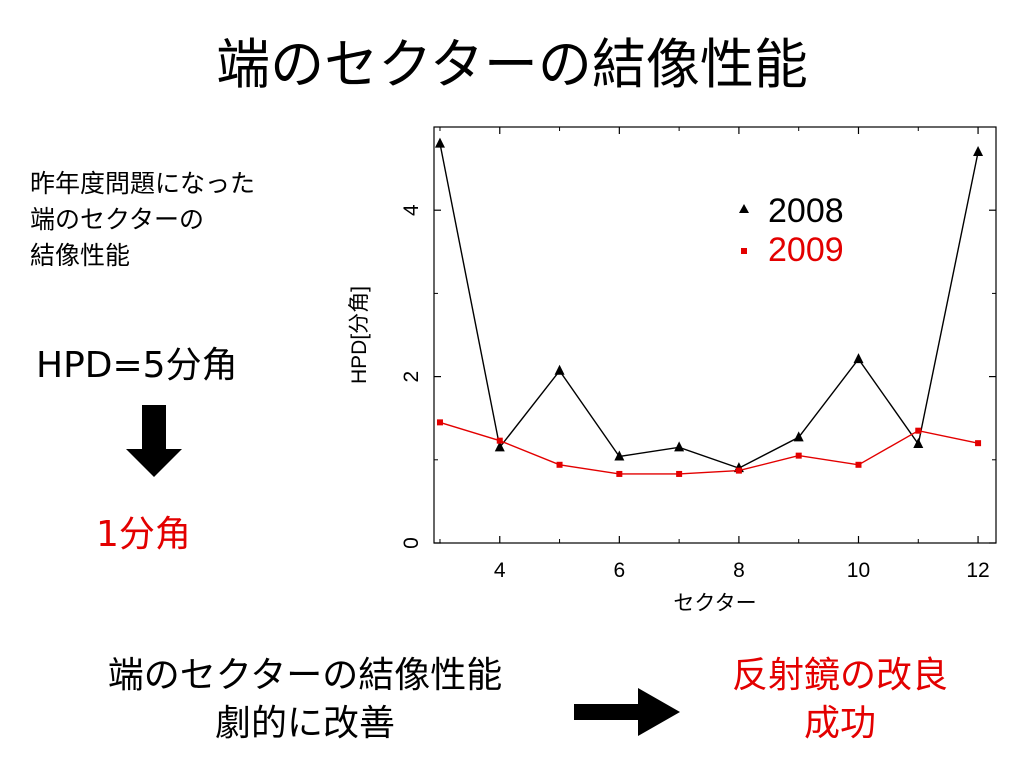  What do you see at coordinates (154, 441) in the screenshot?
I see `down-arrow-icon` at bounding box center [154, 441].